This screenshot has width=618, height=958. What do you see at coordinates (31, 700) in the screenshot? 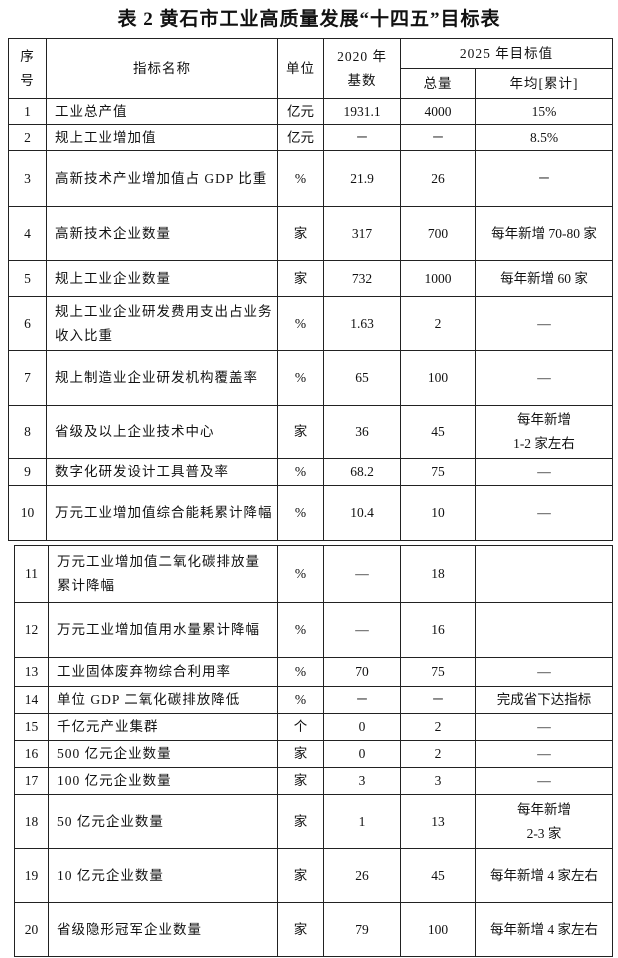
I see `row-number: 14` at bounding box center [31, 700].